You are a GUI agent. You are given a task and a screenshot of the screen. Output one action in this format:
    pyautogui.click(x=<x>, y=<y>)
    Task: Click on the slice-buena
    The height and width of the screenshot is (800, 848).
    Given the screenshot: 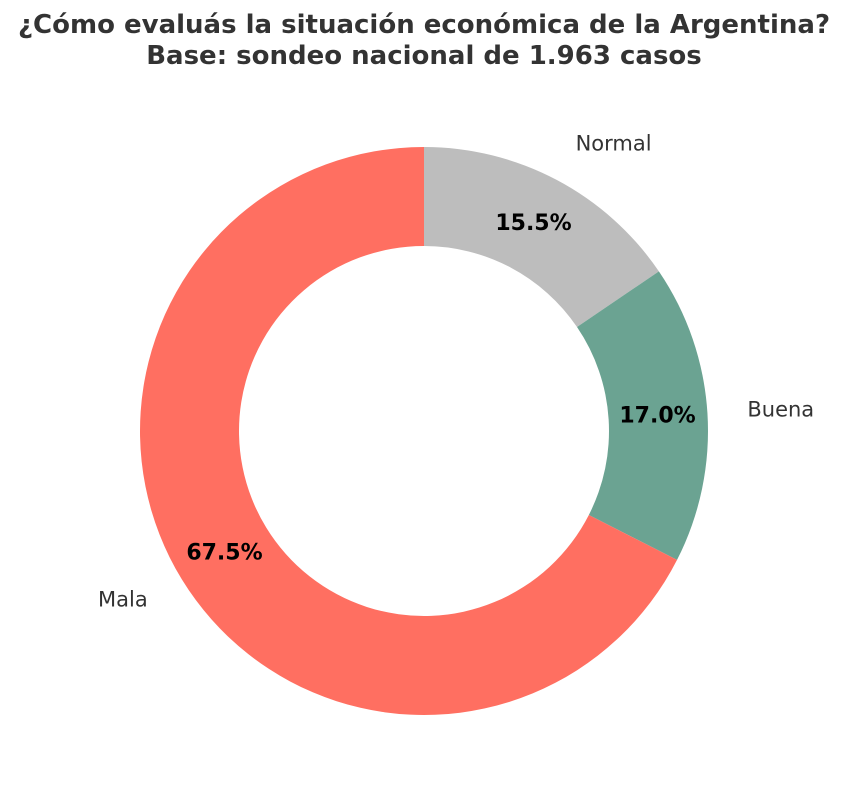 What is the action you would take?
    pyautogui.click(x=642, y=415)
    